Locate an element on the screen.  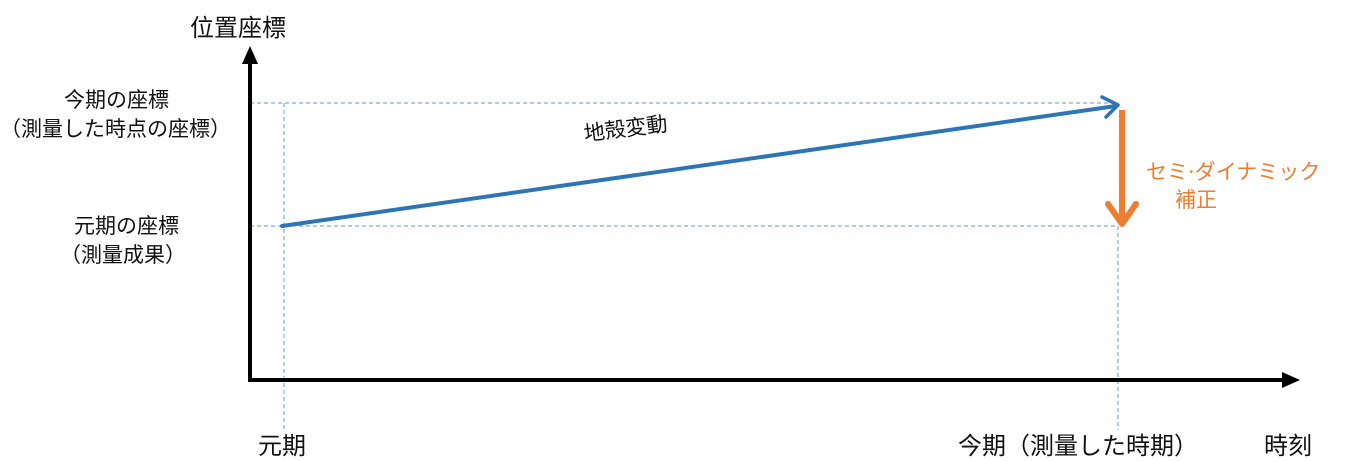
y-axis-title: 位置座標 is located at coordinates (238, 28).